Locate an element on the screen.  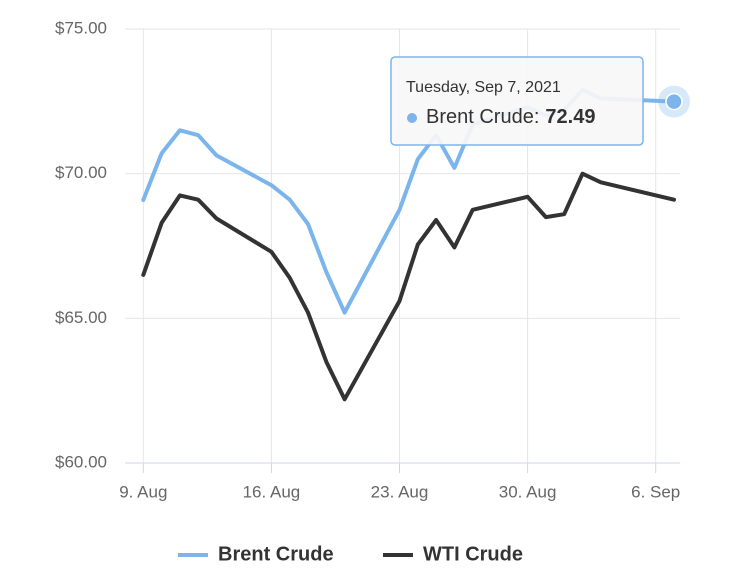
y-tick-label: $65.00 is located at coordinates (81, 317).